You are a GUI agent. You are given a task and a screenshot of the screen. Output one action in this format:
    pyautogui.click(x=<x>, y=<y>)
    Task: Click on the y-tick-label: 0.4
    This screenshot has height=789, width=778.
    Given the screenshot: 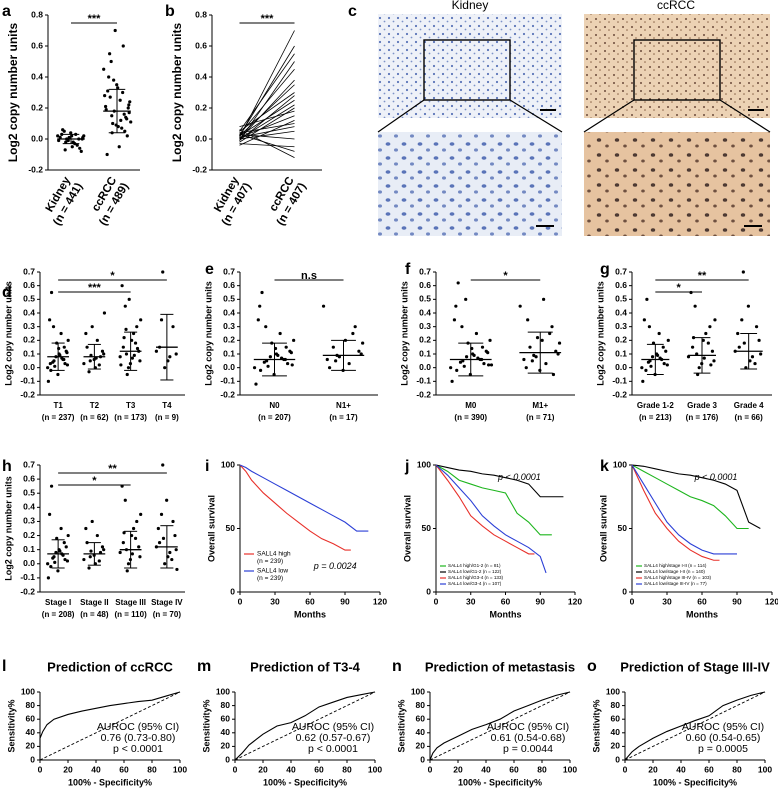 What is the action you would take?
    pyautogui.click(x=29, y=312)
    